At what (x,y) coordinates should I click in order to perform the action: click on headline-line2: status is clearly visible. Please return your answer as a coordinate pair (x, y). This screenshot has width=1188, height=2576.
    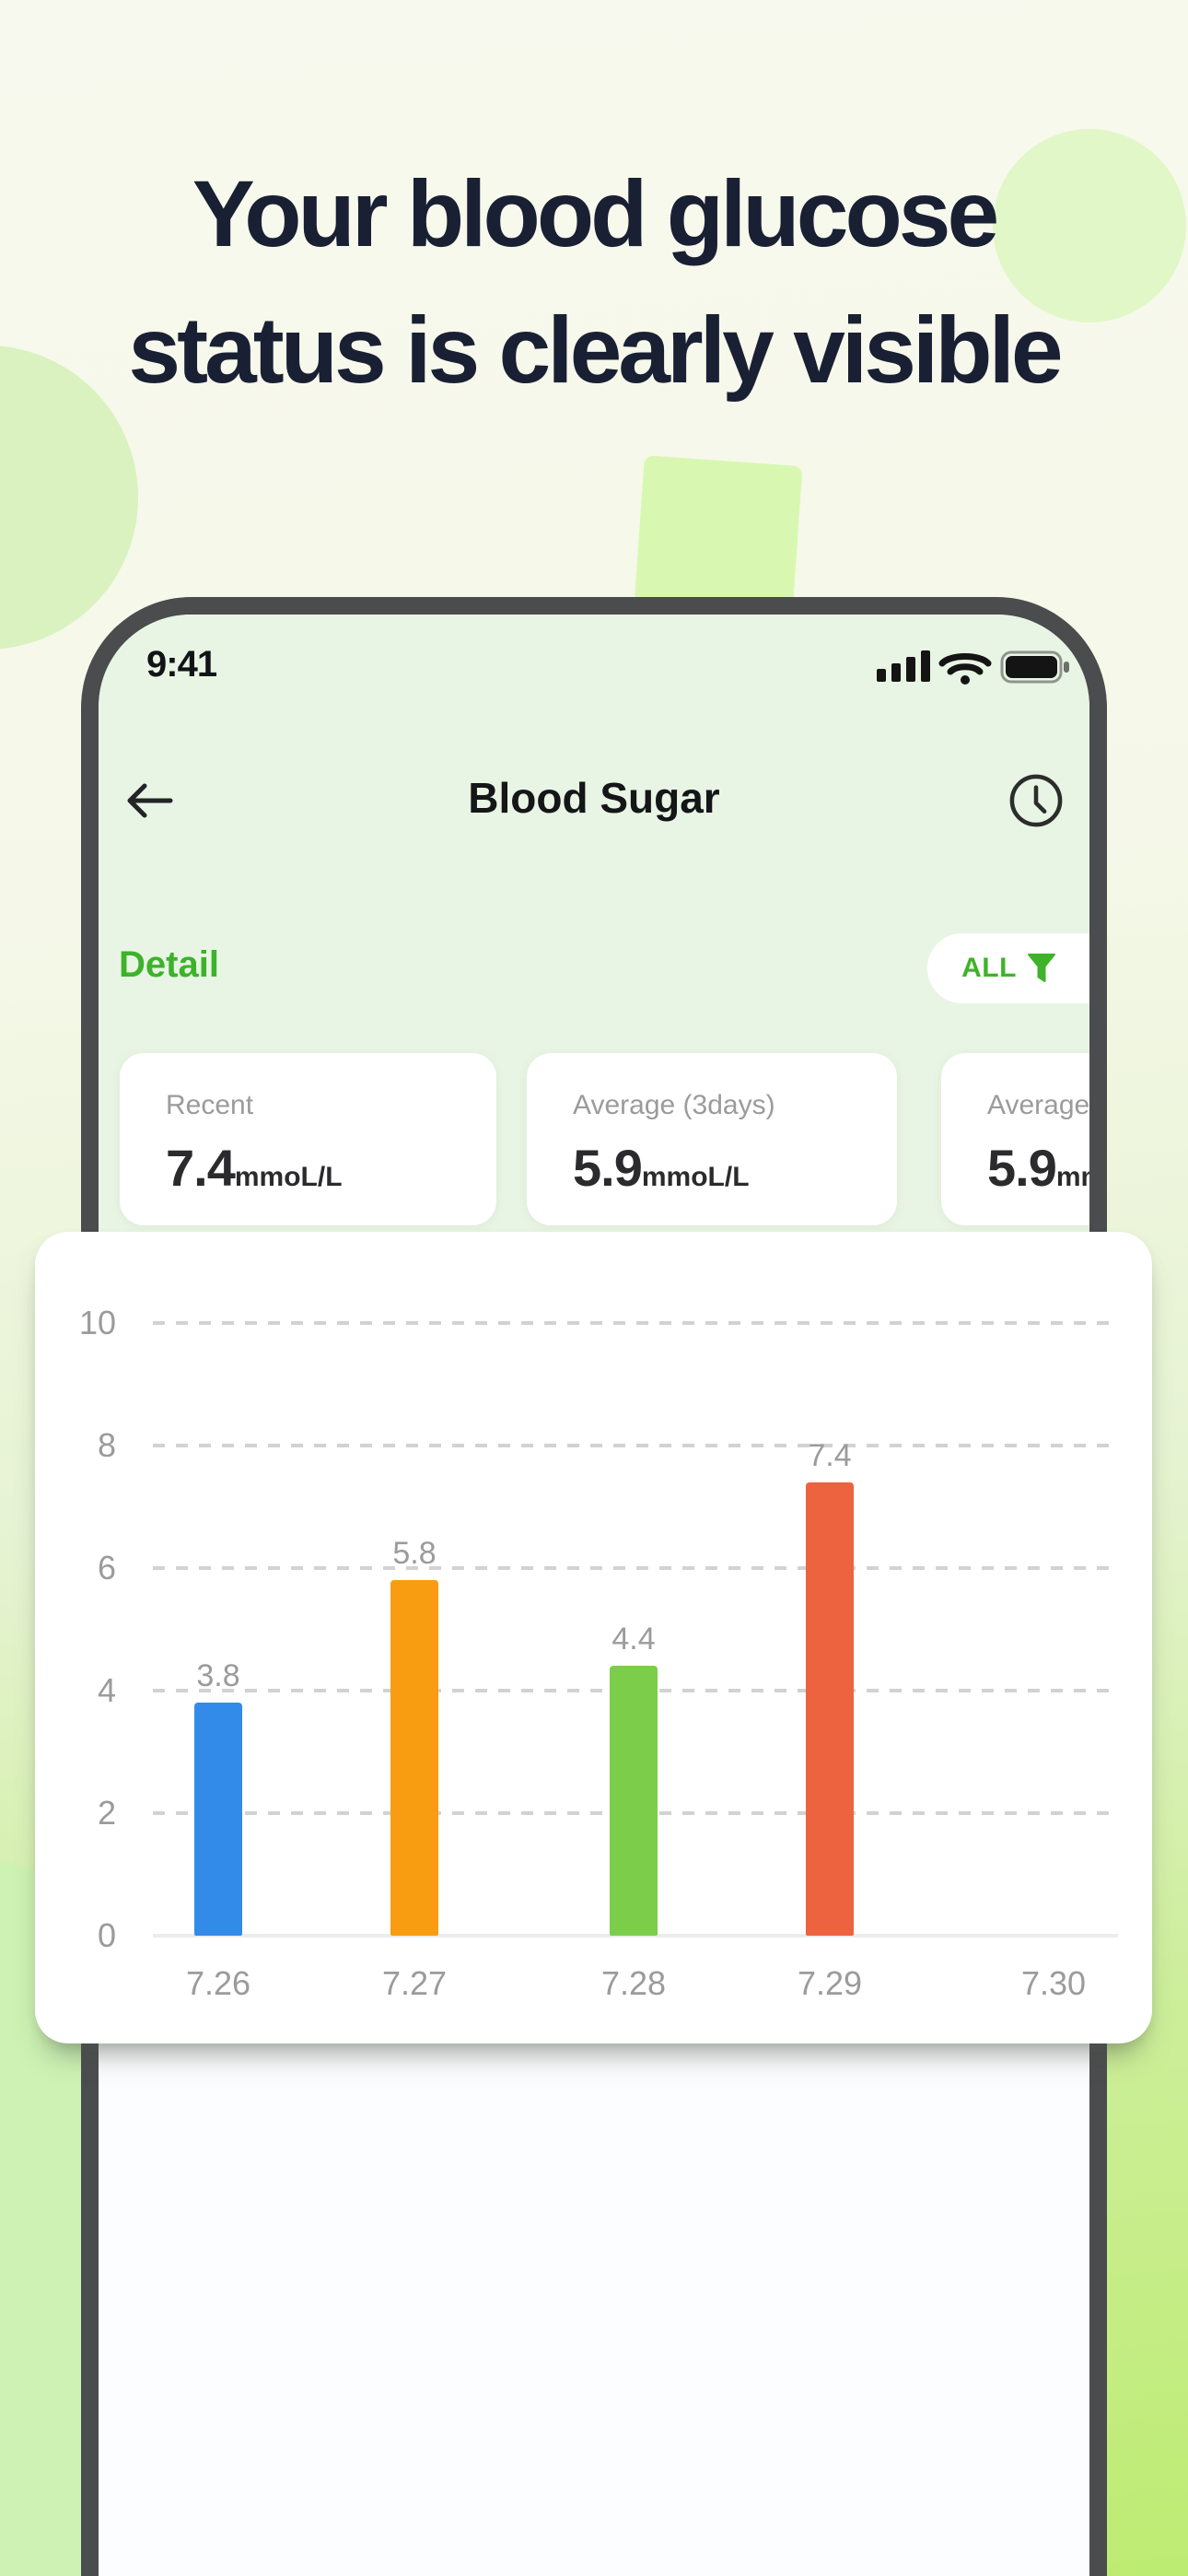
    Looking at the image, I should click on (595, 350).